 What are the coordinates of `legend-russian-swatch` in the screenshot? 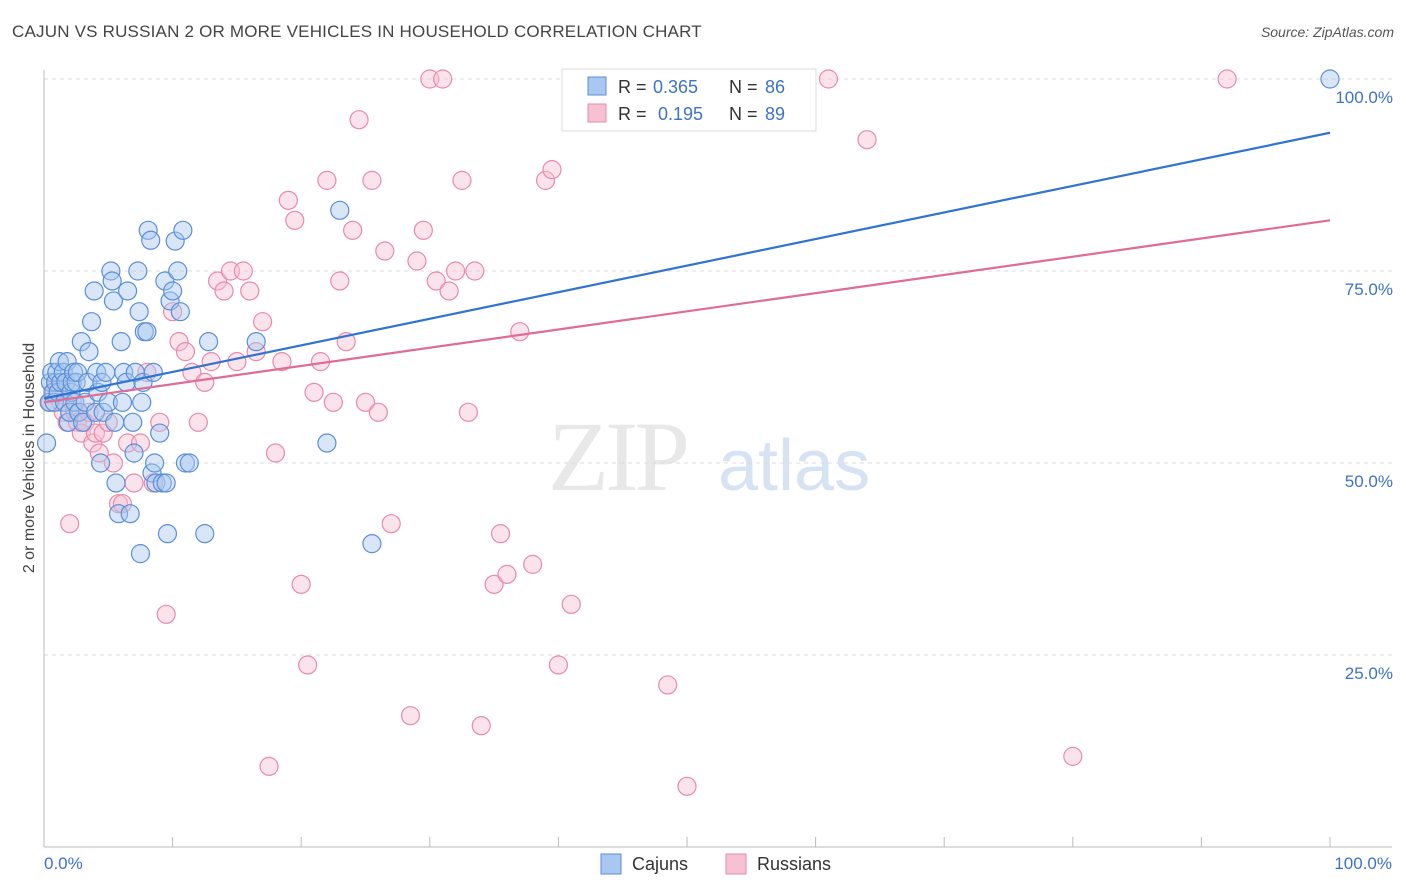 It's located at (597, 113).